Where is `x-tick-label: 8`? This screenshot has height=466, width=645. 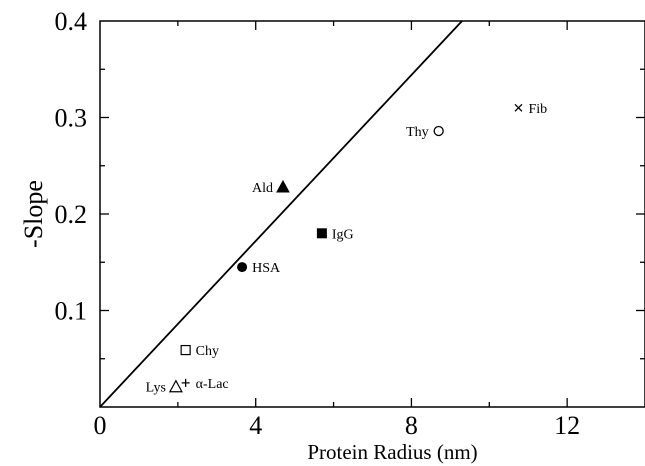
x-tick-label: 8 is located at coordinates (411, 425).